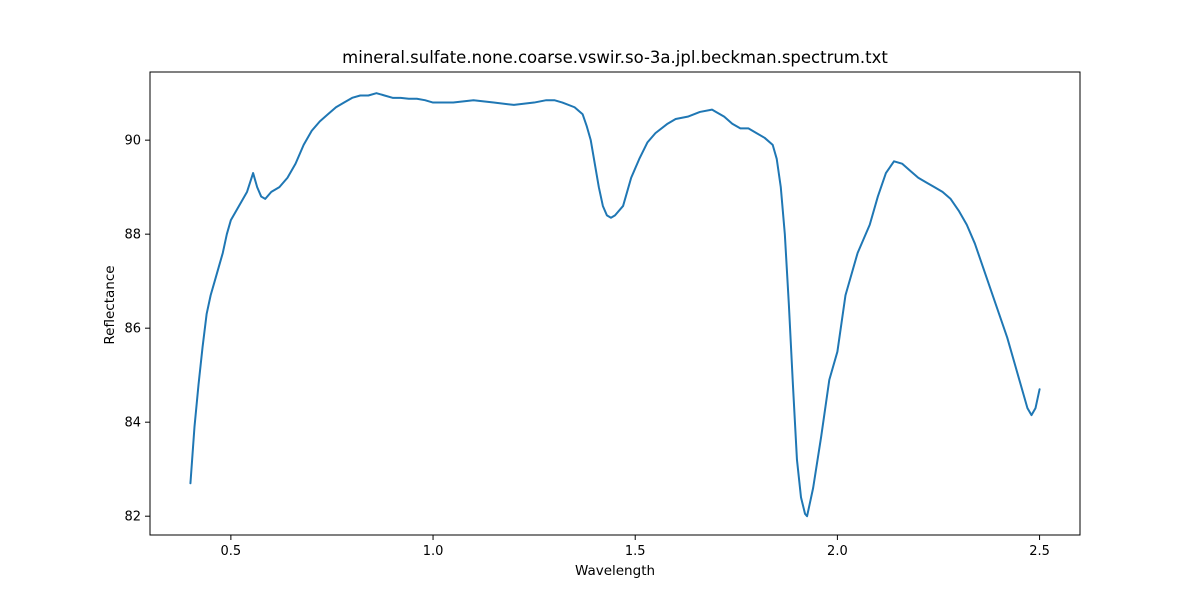 This screenshot has width=1200, height=600. Describe the element at coordinates (433, 551) in the screenshot. I see `x-tick-label: 1.0` at that location.